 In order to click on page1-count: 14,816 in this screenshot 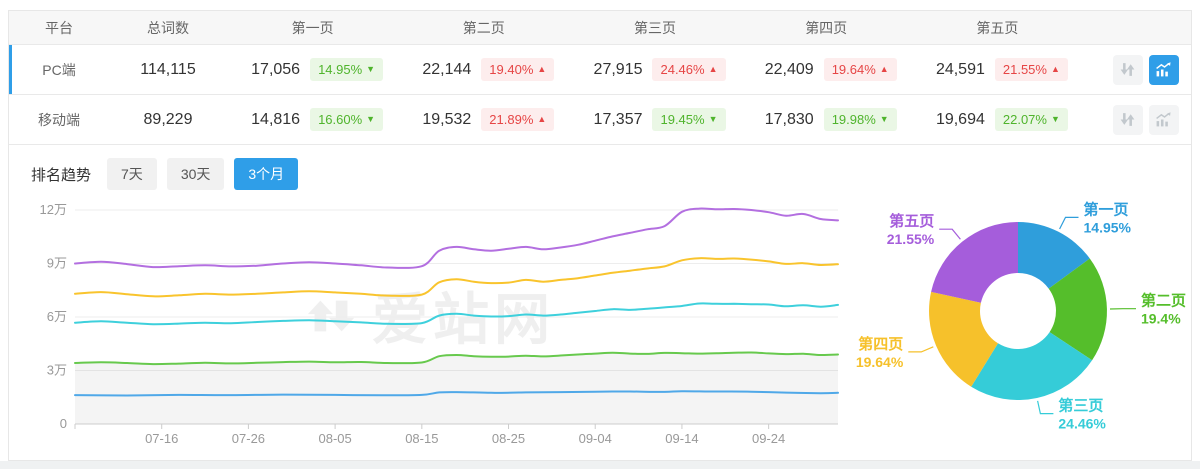, I will do `click(276, 119)`.